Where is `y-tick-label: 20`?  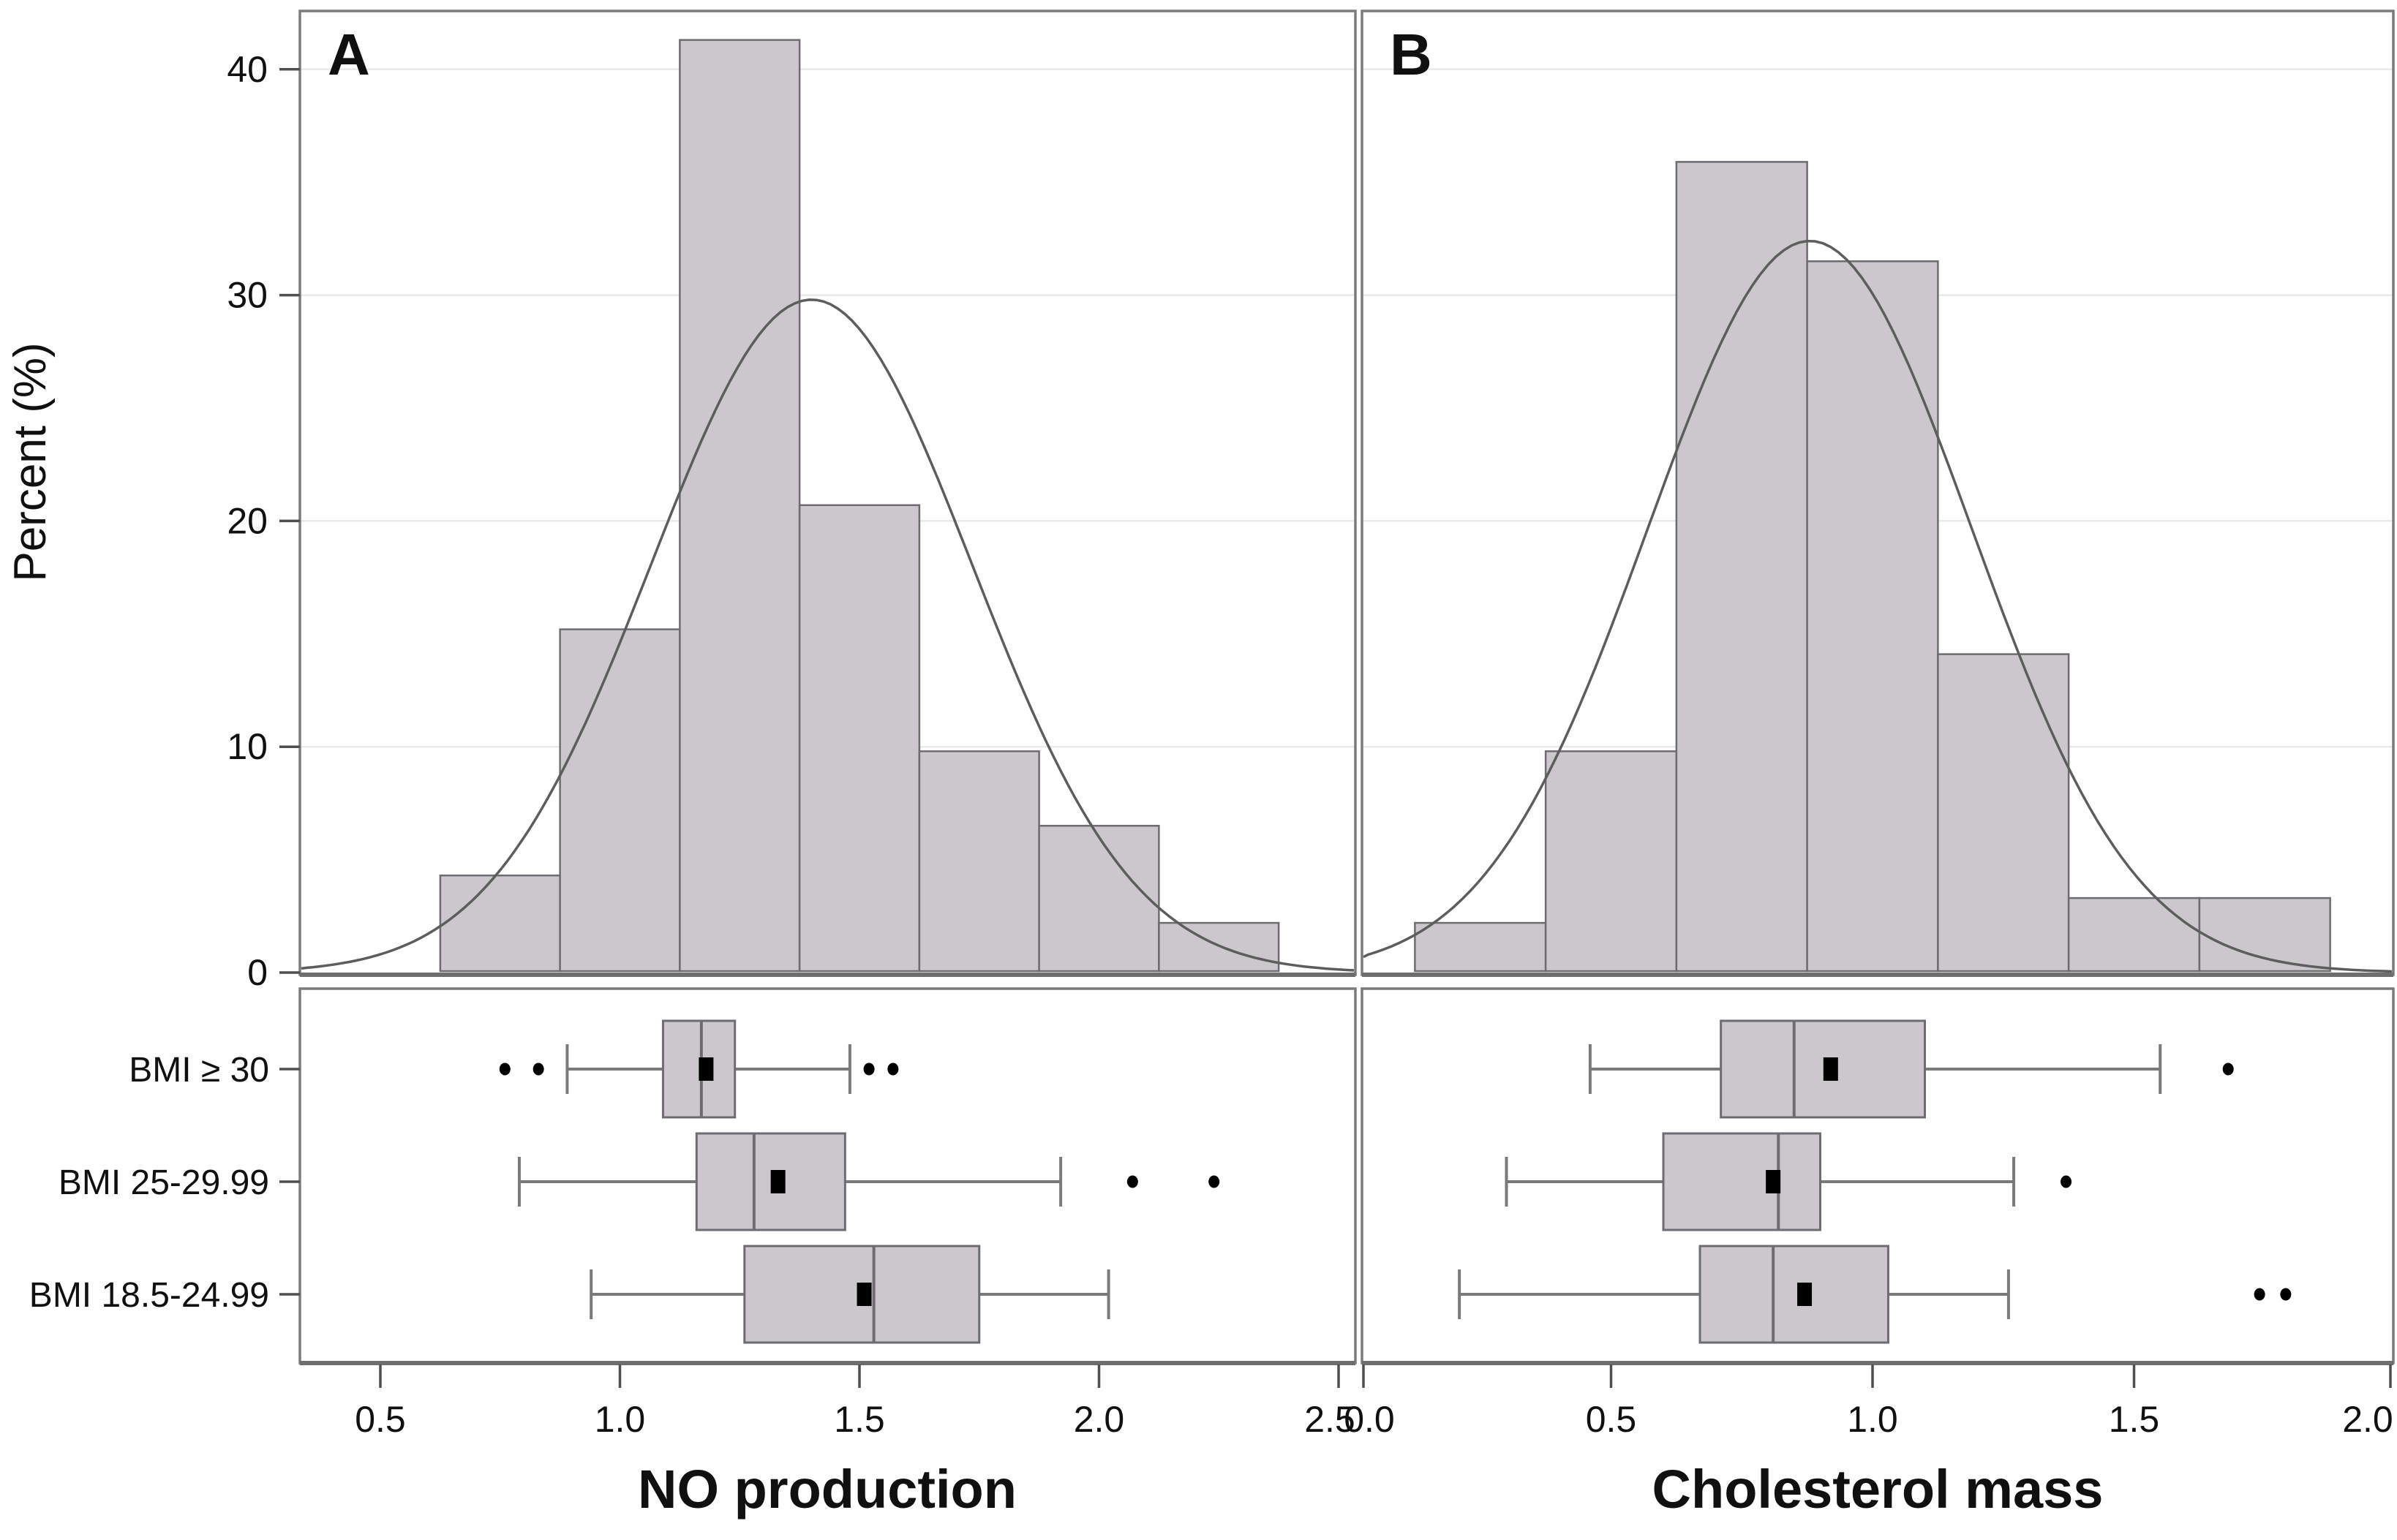
y-tick-label: 20 is located at coordinates (247, 520).